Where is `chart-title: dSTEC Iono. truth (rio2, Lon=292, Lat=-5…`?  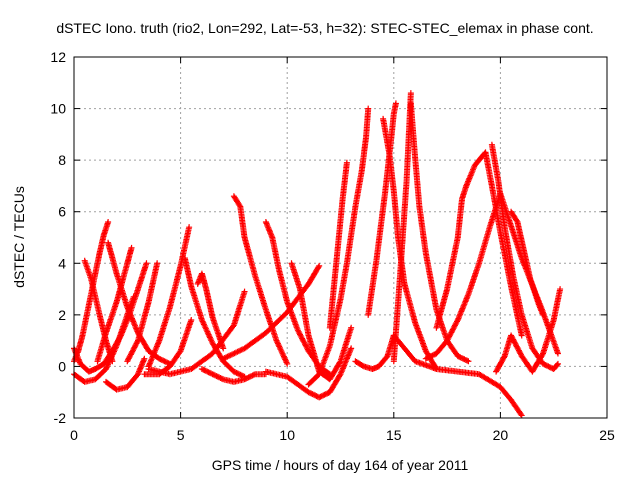
chart-title: dSTEC Iono. truth (rio2, Lon=292, Lat=-5… is located at coordinates (324, 28).